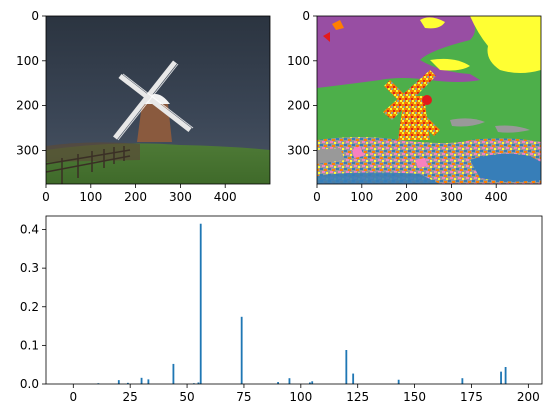  What do you see at coordinates (29, 345) in the screenshot?
I see `histogram-ytick-label: 0.1` at bounding box center [29, 345].